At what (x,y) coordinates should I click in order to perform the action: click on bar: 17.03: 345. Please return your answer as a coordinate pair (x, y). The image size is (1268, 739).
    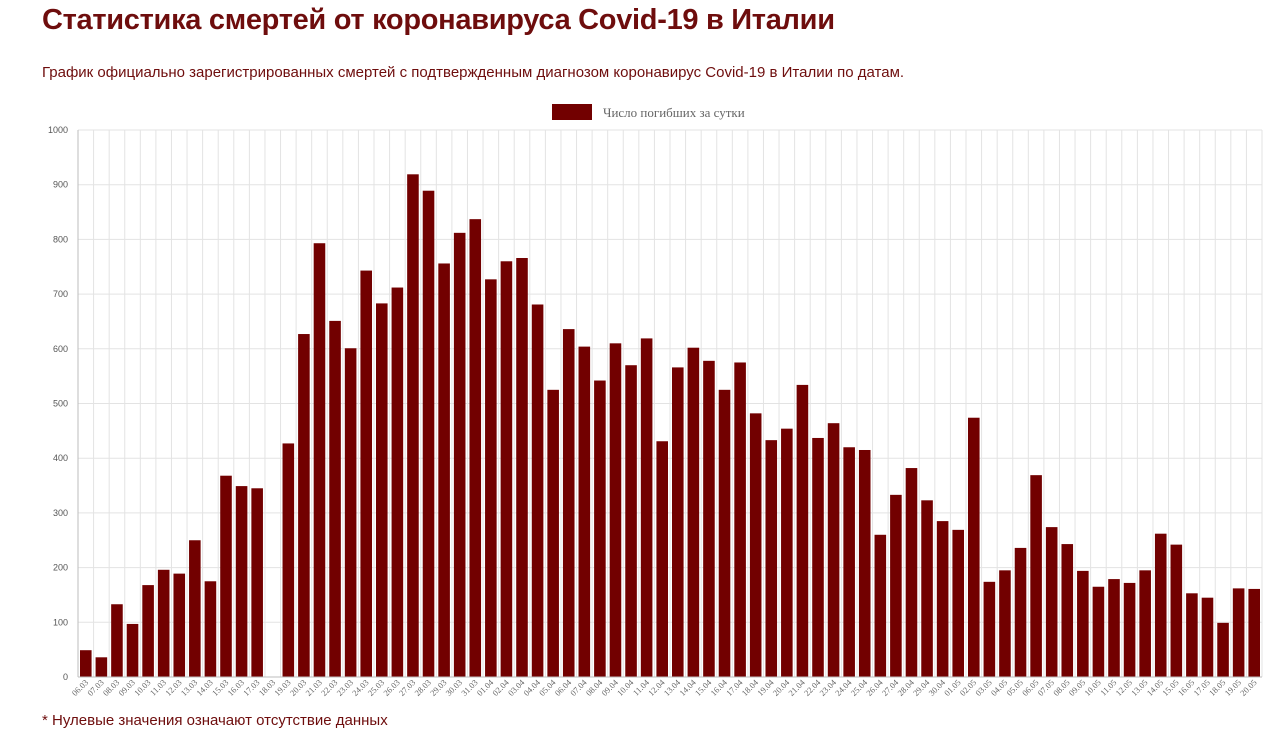
    Looking at the image, I should click on (257, 582).